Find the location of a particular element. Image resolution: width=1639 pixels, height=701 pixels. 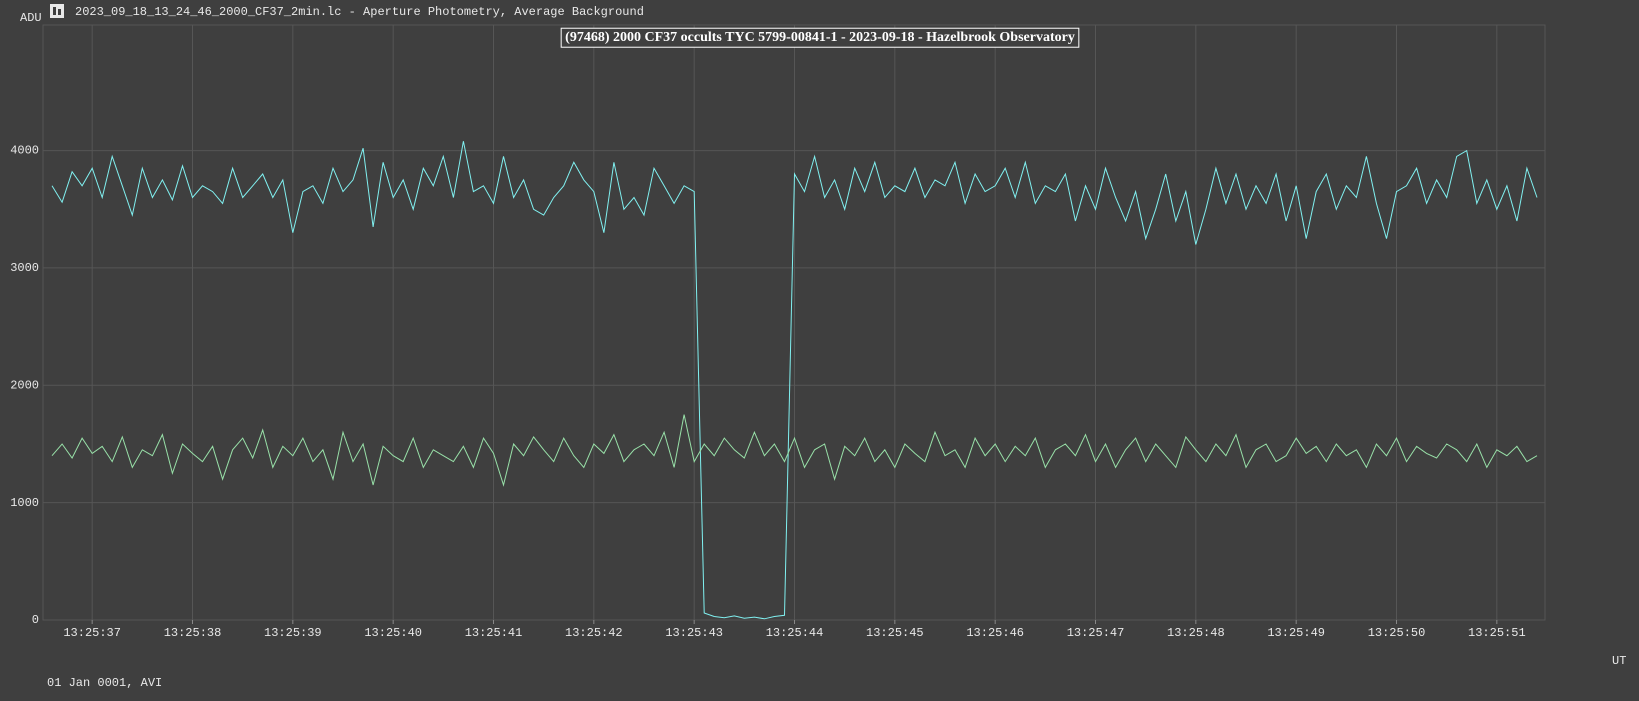

x-tick-label: 13:25:44 is located at coordinates (795, 633).